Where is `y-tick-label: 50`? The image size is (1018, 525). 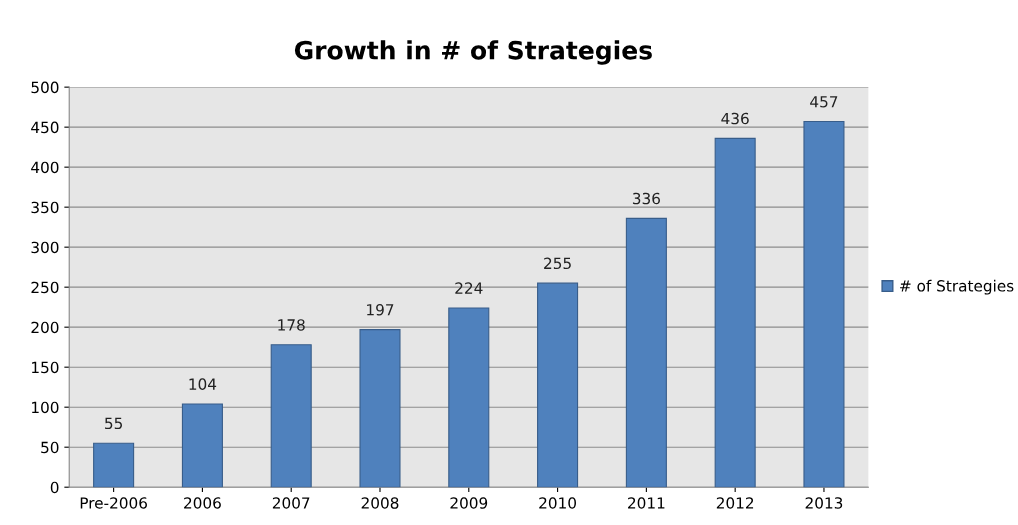
y-tick-label: 50 is located at coordinates (50, 447).